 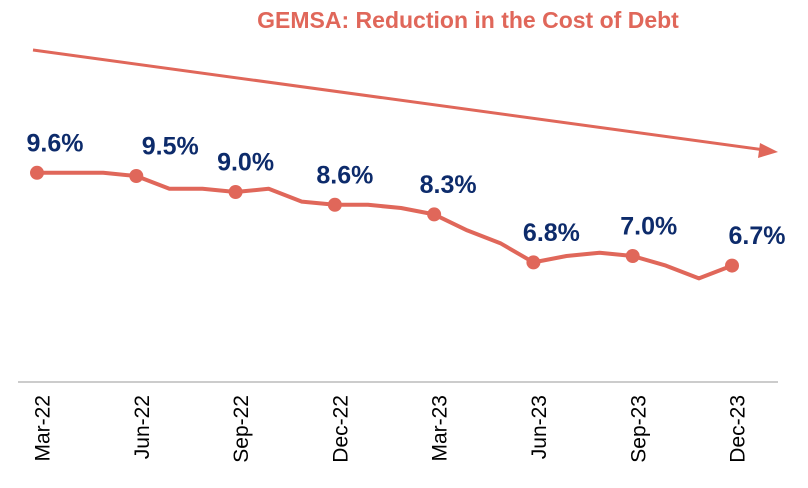 I want to click on data-label: 6.7%, so click(x=757, y=236).